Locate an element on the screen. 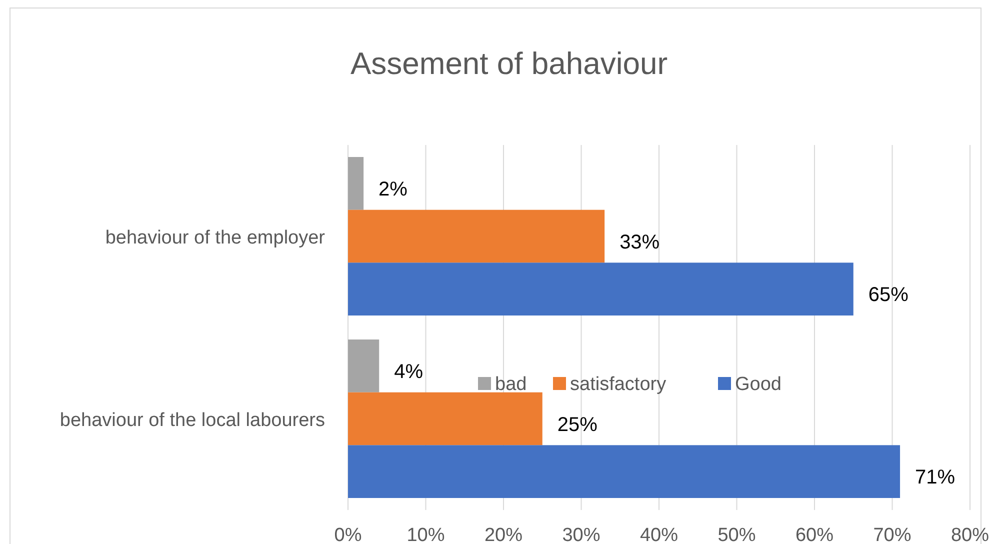 The image size is (991, 544). data-label: 65% is located at coordinates (888, 295).